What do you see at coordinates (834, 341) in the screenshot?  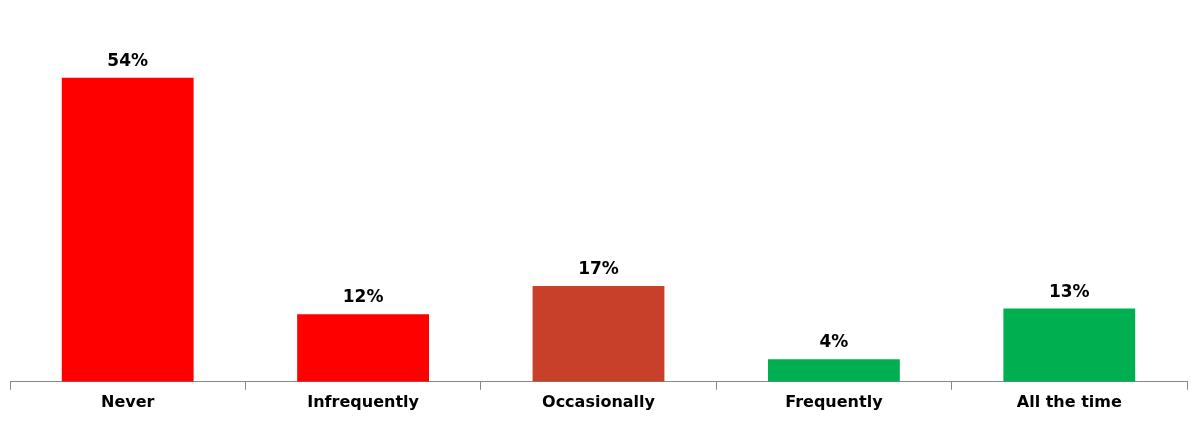 I see `data-label: 4%` at bounding box center [834, 341].